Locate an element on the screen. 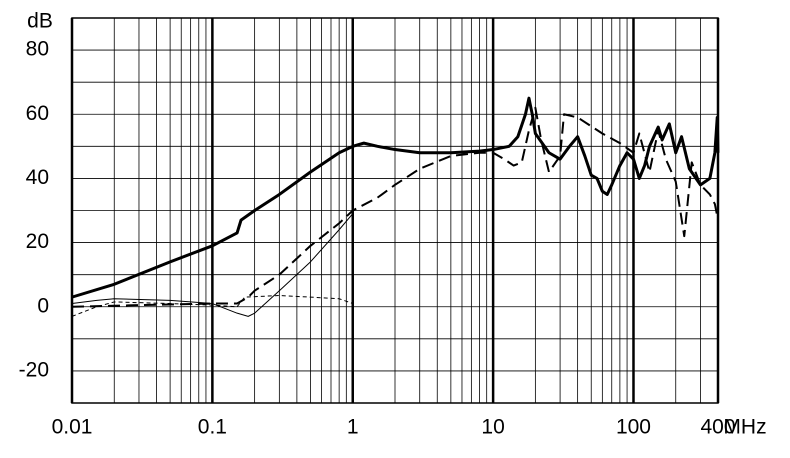  x-axis-label: MHz is located at coordinates (744, 427).